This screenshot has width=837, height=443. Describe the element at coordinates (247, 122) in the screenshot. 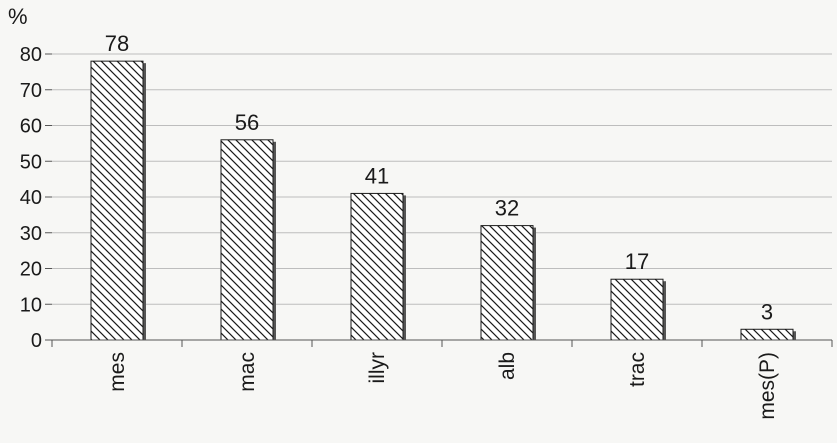

I see `data-label-mac: 56` at that location.